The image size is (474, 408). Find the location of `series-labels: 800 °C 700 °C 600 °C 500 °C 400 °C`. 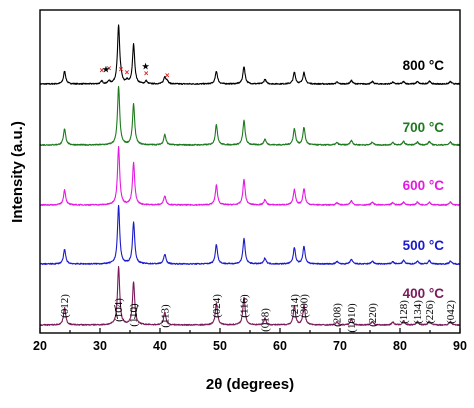

series-labels: 800 °C 700 °C 600 °C 500 °C 400 °C is located at coordinates (424, 179).